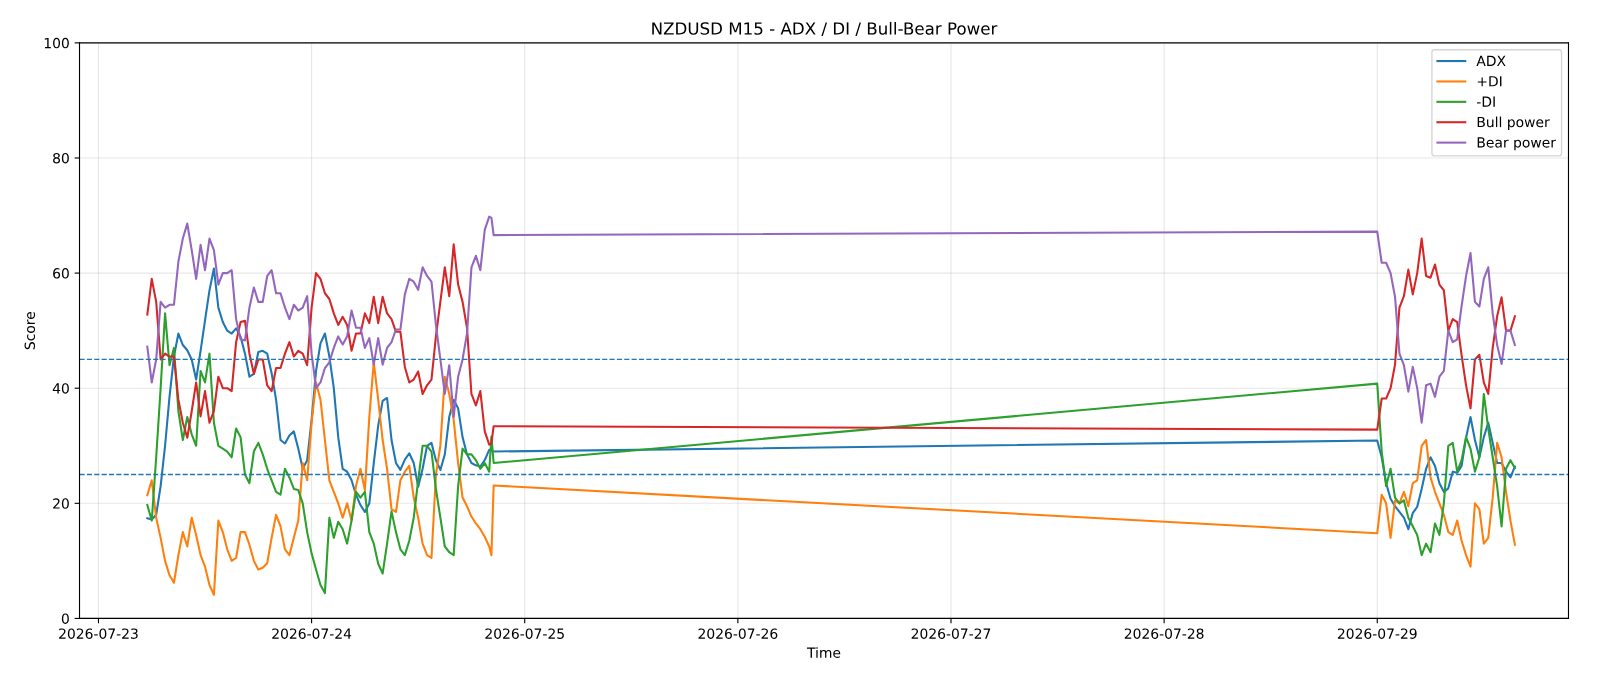 Image resolution: width=1600 pixels, height=686 pixels. What do you see at coordinates (825, 29) in the screenshot?
I see `chart-title: NZDUSD M15 - ADX / DI / Bull-Bear Power` at bounding box center [825, 29].